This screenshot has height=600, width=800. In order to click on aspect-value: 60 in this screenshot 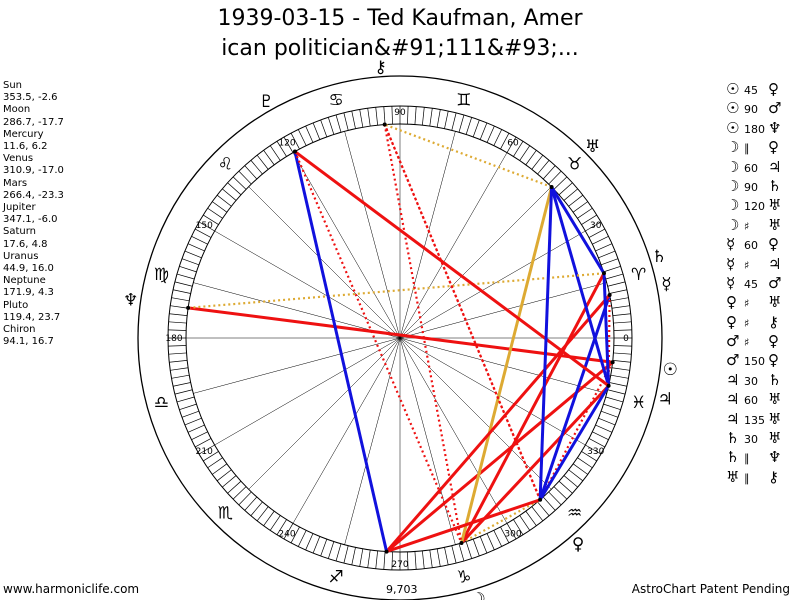, I will do `click(751, 168)`.